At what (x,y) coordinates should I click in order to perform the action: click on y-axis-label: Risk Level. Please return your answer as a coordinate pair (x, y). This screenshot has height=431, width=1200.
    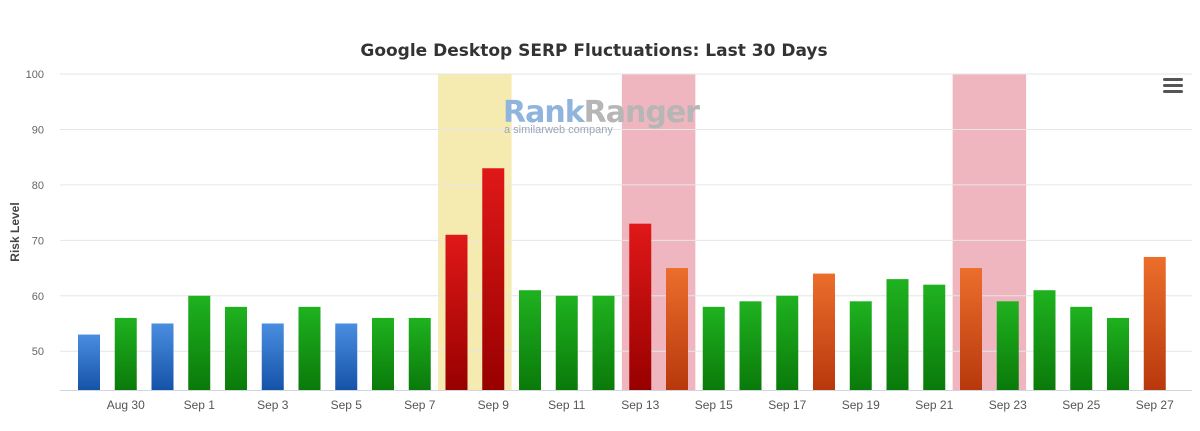
    Looking at the image, I should click on (15, 231).